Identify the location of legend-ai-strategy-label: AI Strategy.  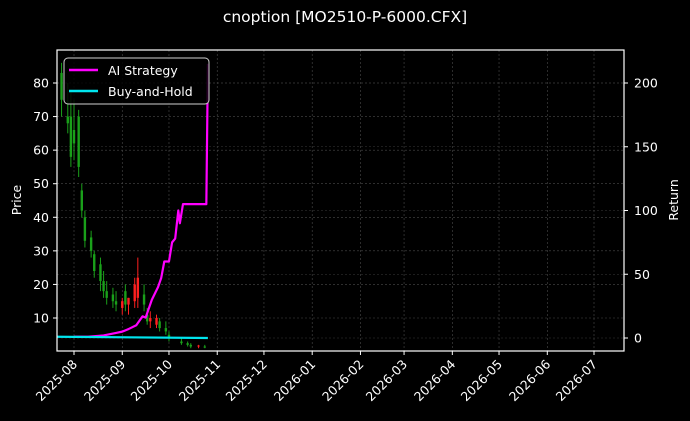
(143, 70).